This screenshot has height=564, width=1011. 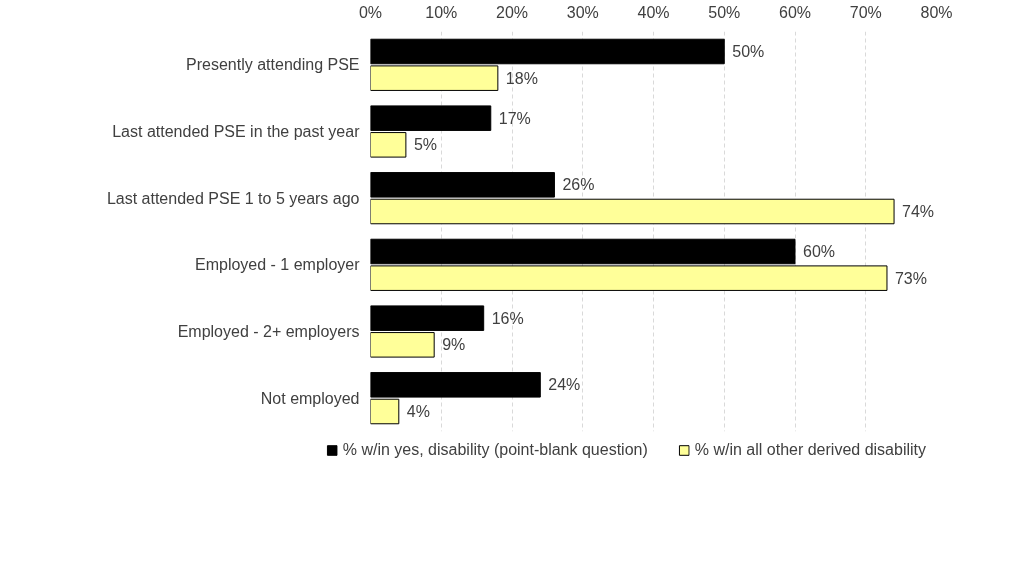 What do you see at coordinates (578, 185) in the screenshot?
I see `data-label: 26%` at bounding box center [578, 185].